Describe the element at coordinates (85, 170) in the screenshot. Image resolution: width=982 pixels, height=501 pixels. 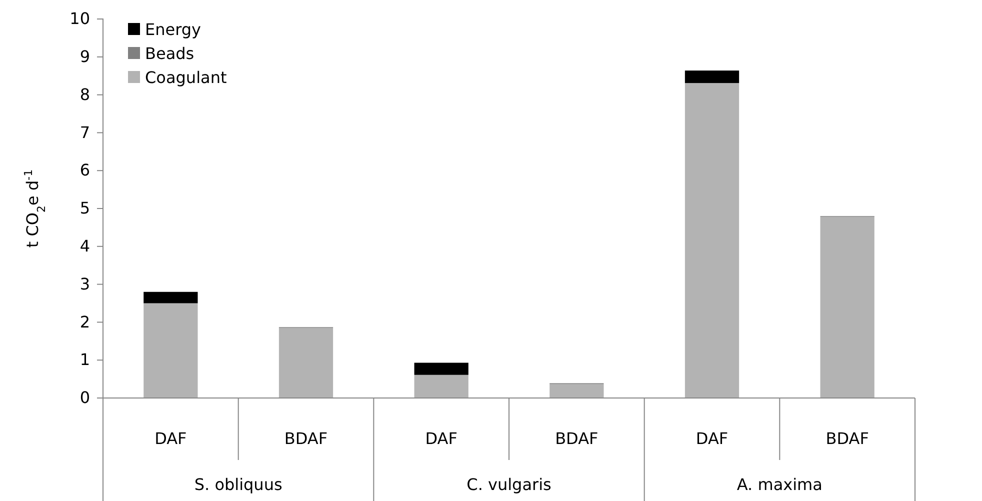
I see `y-tick-label: 6` at that location.